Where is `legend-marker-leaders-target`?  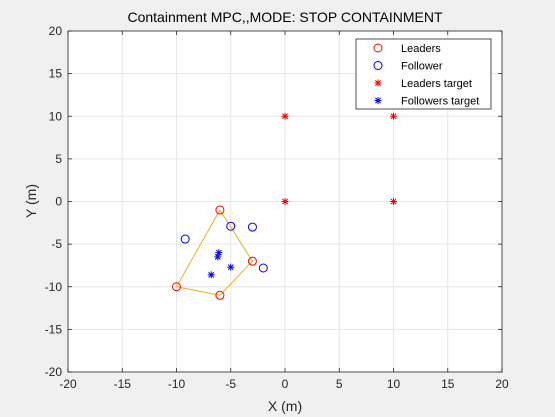
legend-marker-leaders-target is located at coordinates (378, 83).